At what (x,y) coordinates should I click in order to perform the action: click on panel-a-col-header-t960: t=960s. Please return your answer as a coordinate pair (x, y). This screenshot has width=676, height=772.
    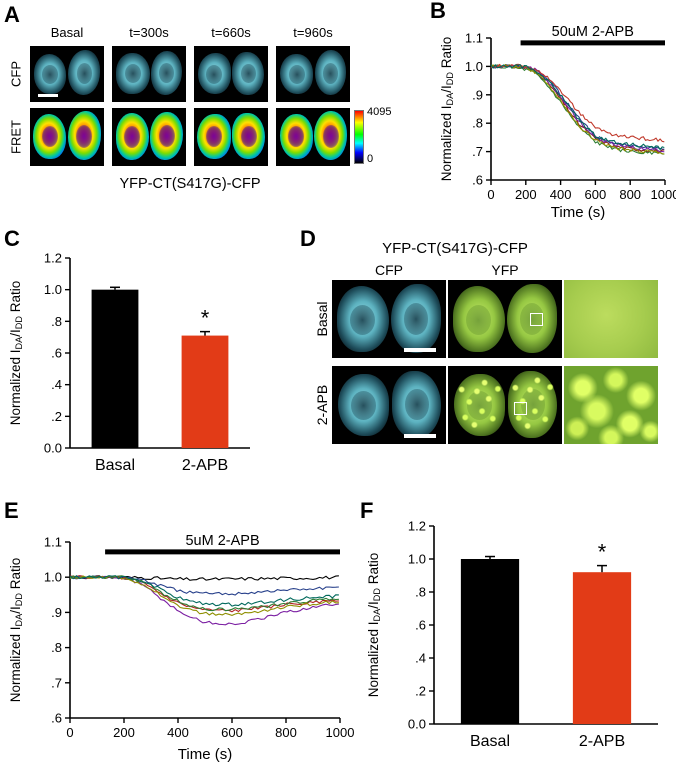
    Looking at the image, I should click on (313, 32).